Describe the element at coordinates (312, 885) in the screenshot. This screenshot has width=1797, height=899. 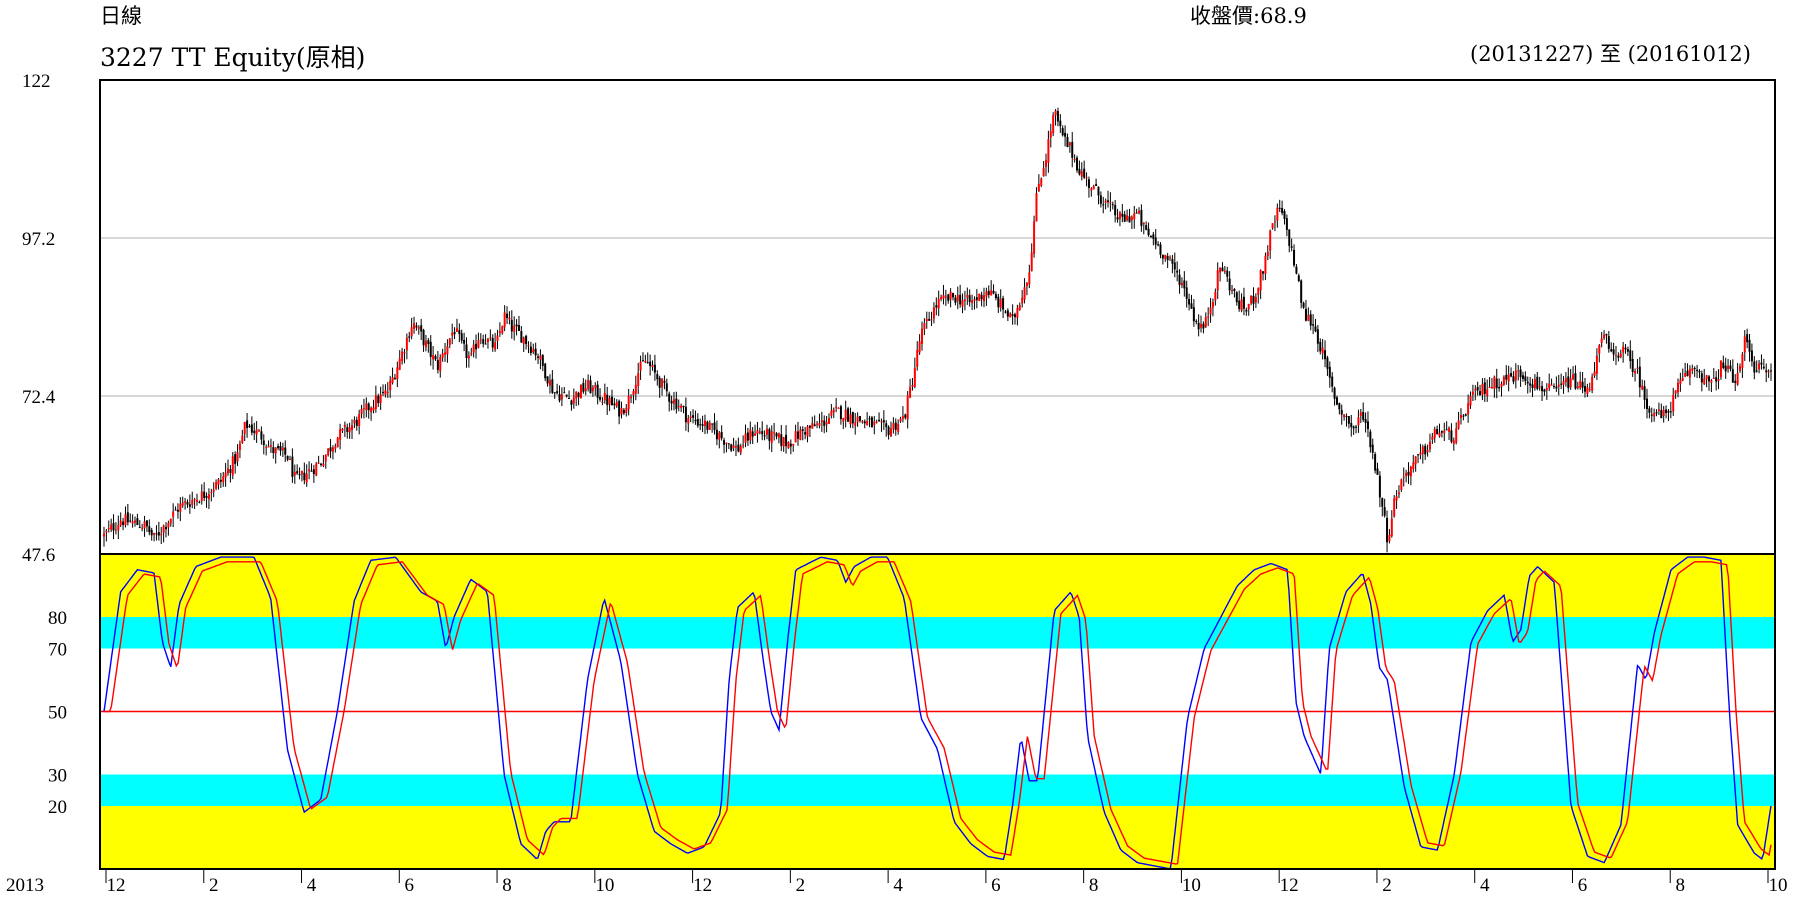
I see `x-tick-label: 4` at that location.